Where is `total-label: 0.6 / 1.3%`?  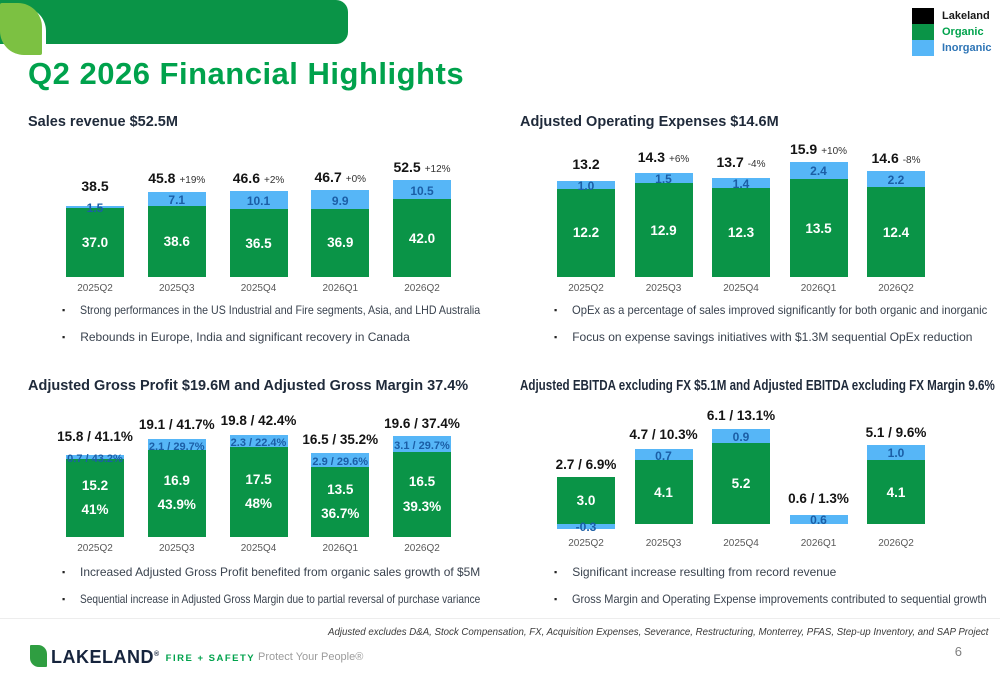
total-label: 0.6 / 1.3% is located at coordinates (818, 498).